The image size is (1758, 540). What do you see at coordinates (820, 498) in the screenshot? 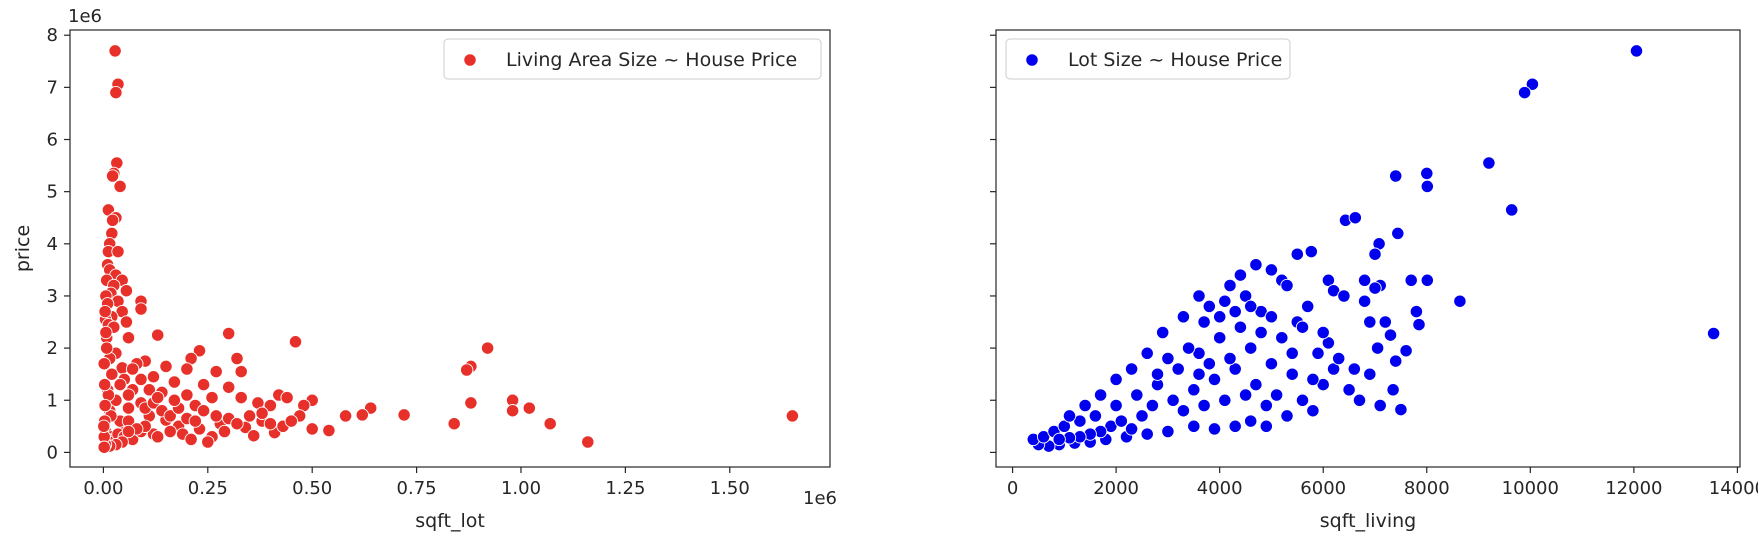
I see `x-offset-label: 1e6` at bounding box center [820, 498].